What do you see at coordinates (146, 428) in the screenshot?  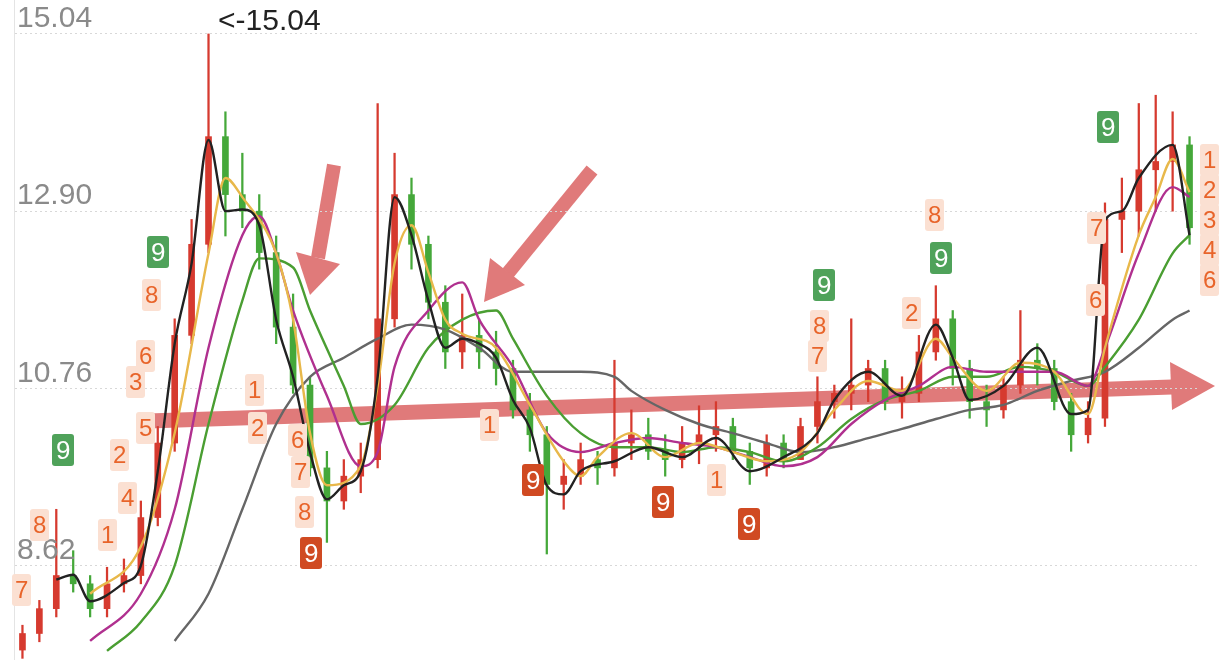 I see `annotation: 5` at bounding box center [146, 428].